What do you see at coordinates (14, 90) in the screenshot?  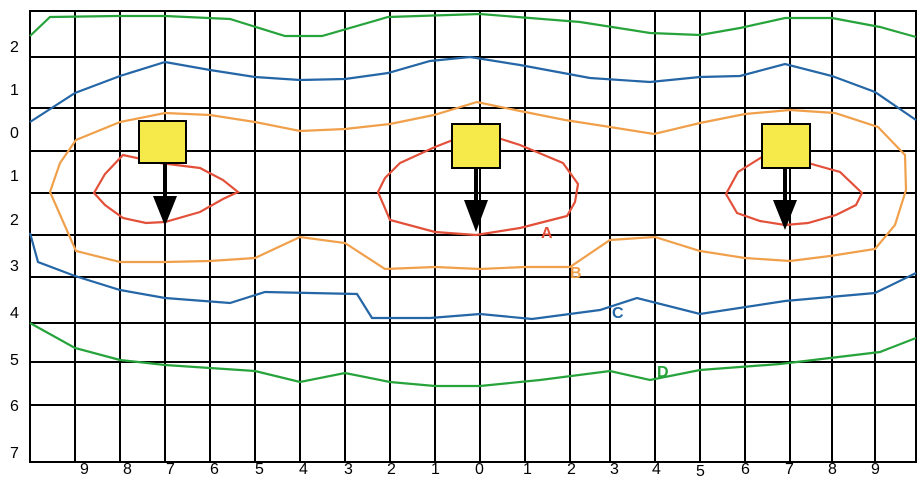 I see `row-label-1: 1` at bounding box center [14, 90].